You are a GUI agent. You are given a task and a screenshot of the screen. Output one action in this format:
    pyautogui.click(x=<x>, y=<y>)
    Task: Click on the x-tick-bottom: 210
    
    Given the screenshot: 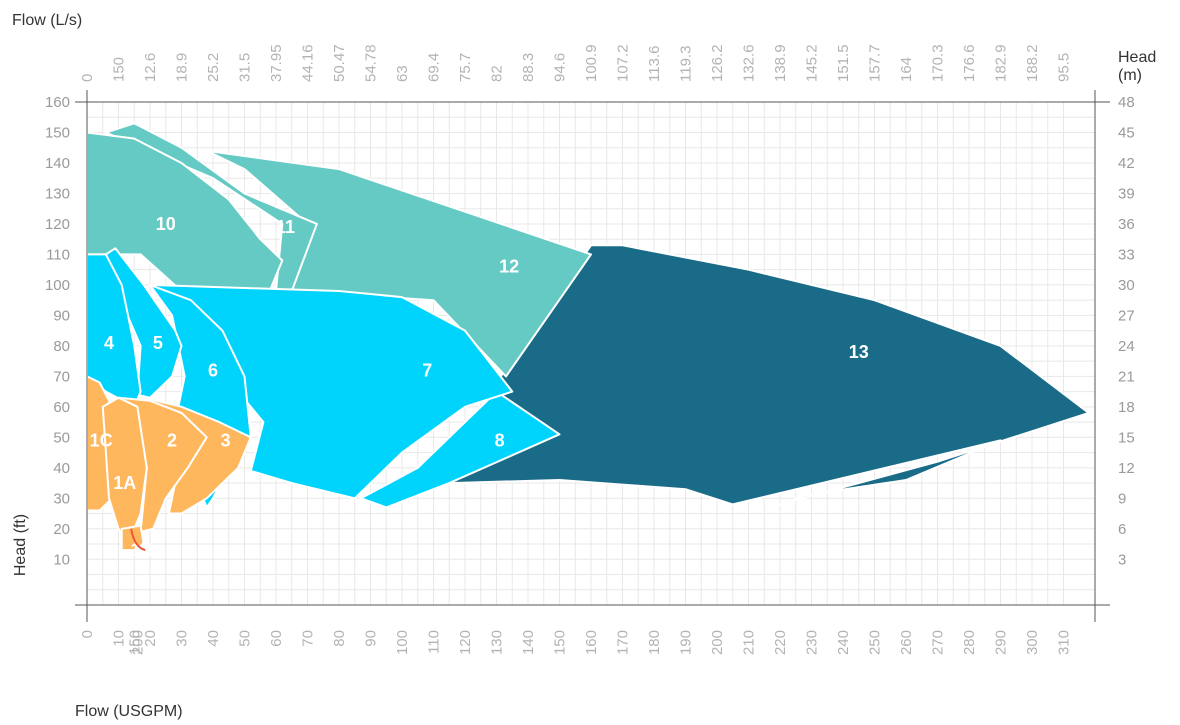 What is the action you would take?
    pyautogui.click(x=749, y=642)
    